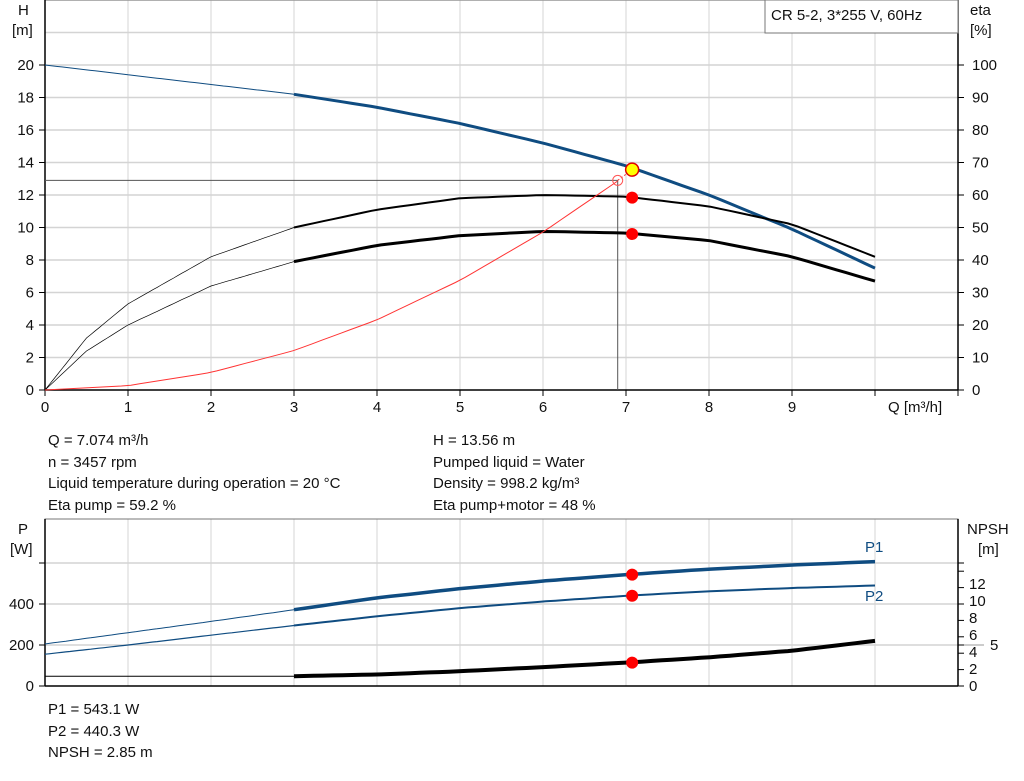  I want to click on P2-curve-thin, so click(169, 639).